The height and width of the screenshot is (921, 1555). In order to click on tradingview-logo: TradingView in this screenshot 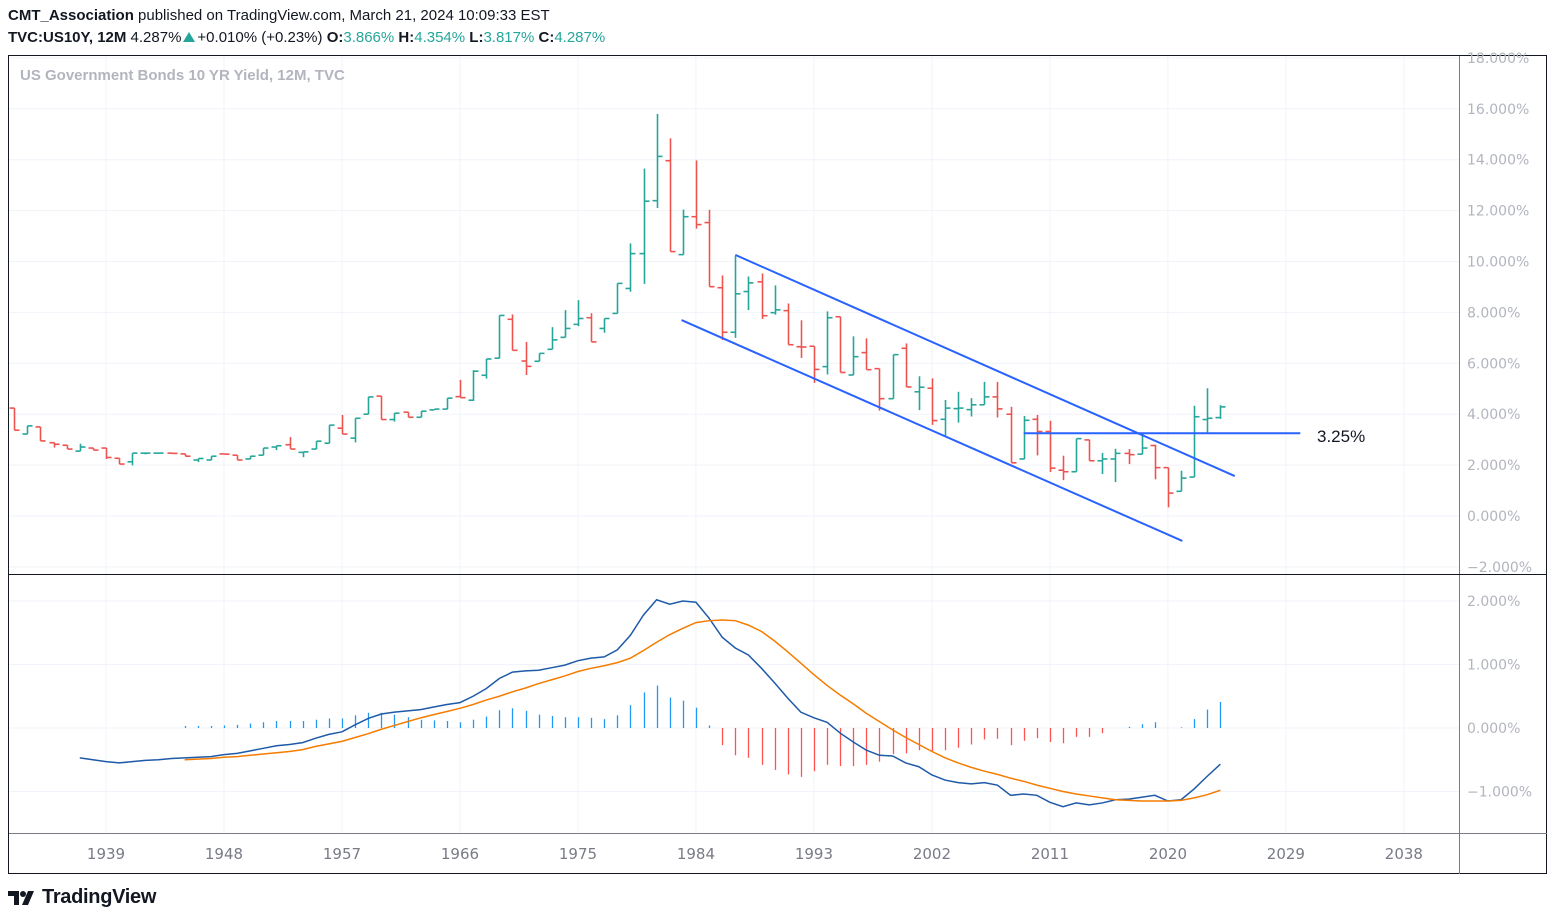, I will do `click(82, 897)`.